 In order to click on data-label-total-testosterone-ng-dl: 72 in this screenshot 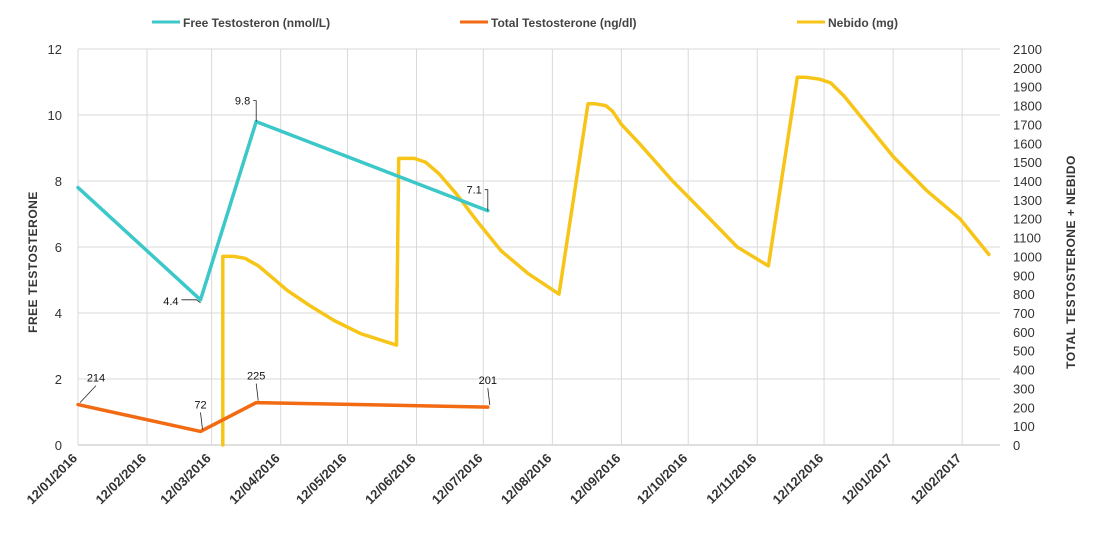, I will do `click(200, 405)`.